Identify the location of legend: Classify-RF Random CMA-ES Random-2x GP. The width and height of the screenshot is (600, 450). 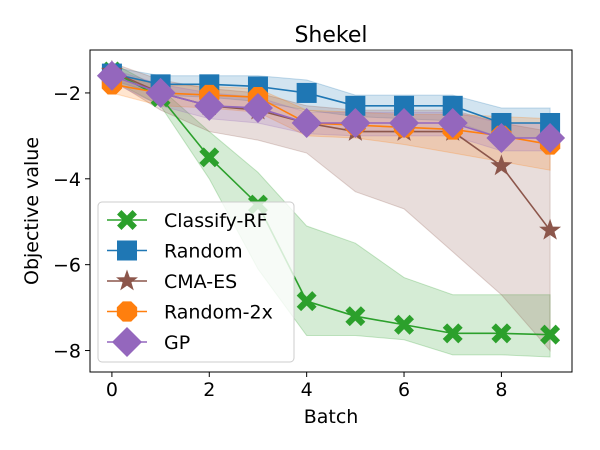
(196, 282).